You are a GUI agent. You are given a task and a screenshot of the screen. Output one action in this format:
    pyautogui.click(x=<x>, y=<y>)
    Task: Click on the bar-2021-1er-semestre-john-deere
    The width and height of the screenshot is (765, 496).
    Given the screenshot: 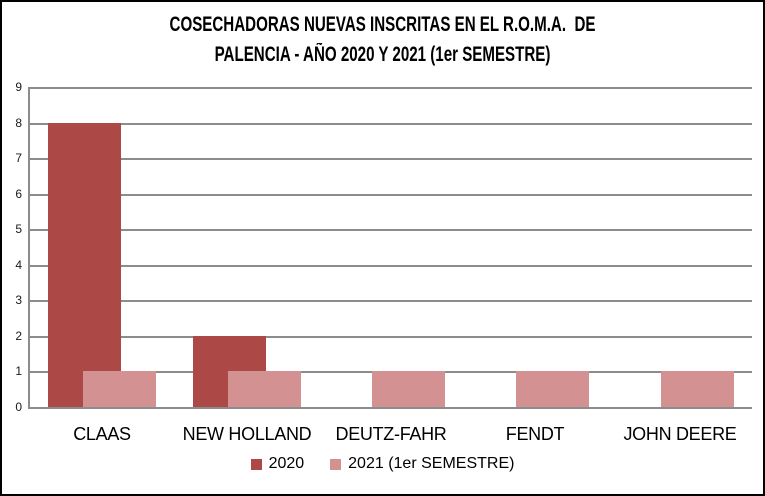 What is the action you would take?
    pyautogui.click(x=697, y=389)
    